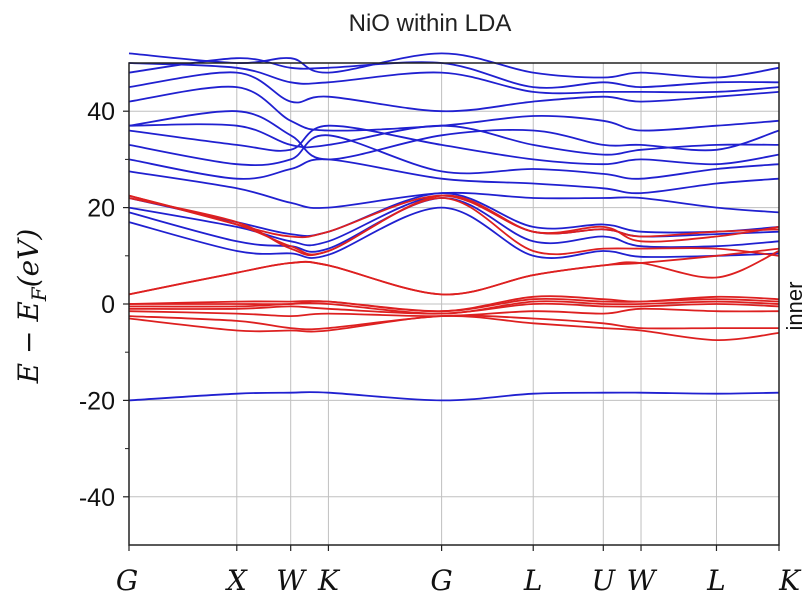  What do you see at coordinates (291, 580) in the screenshot?
I see `x-tick-label-2: W` at bounding box center [291, 580].